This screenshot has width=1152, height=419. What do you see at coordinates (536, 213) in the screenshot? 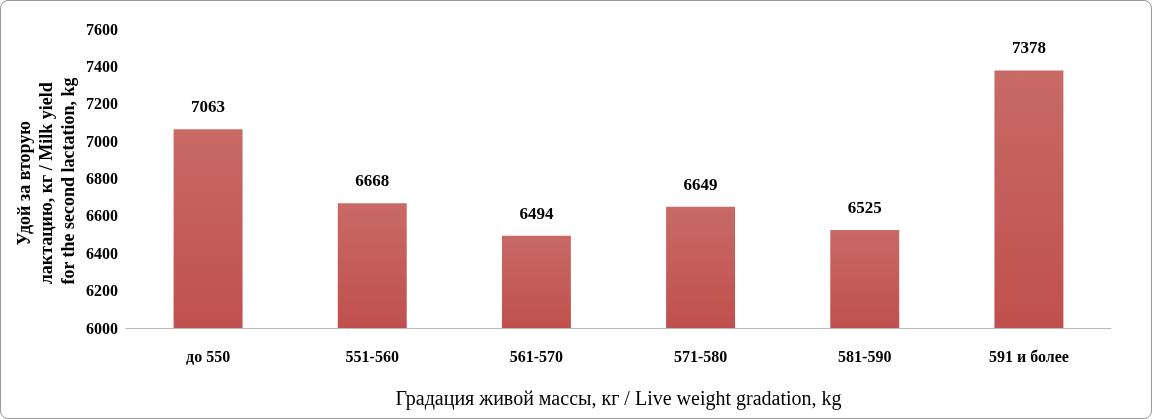
I see `data-label: 6494` at bounding box center [536, 213].